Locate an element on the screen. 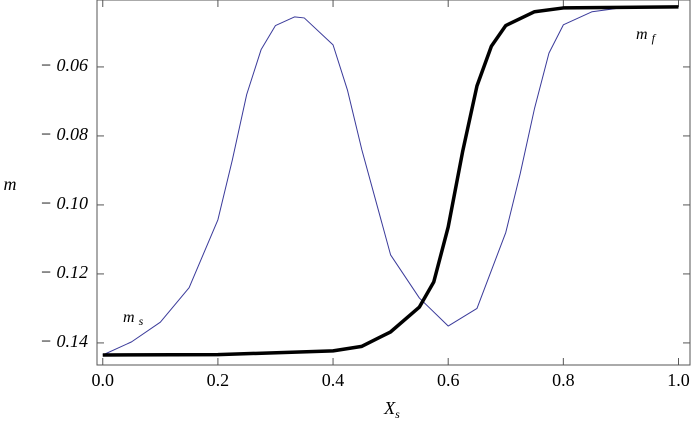 This screenshot has width=695, height=429. y-tick-label: − 0.12 is located at coordinates (64, 272).